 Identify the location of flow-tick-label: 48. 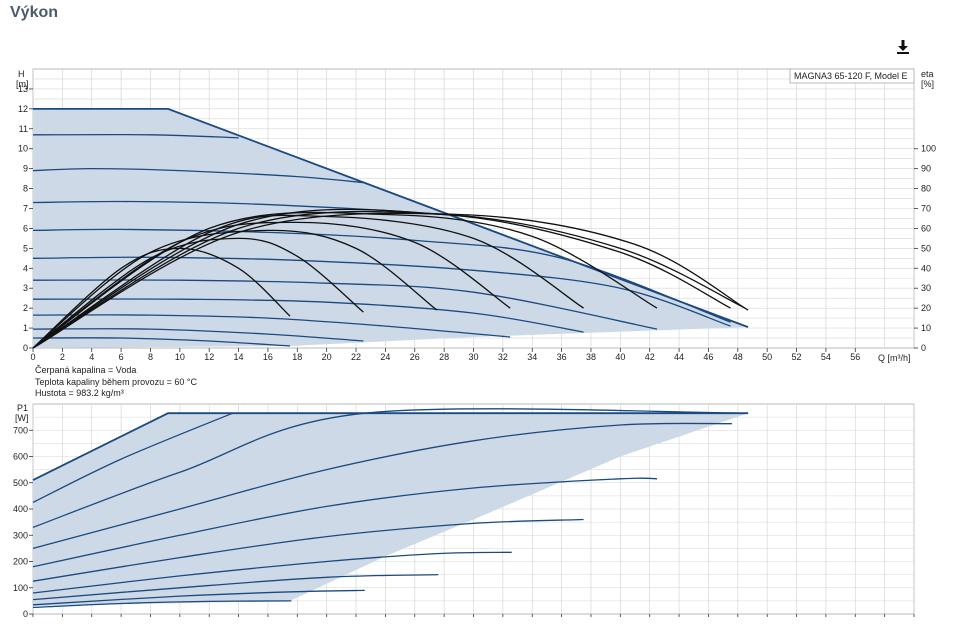
(738, 357).